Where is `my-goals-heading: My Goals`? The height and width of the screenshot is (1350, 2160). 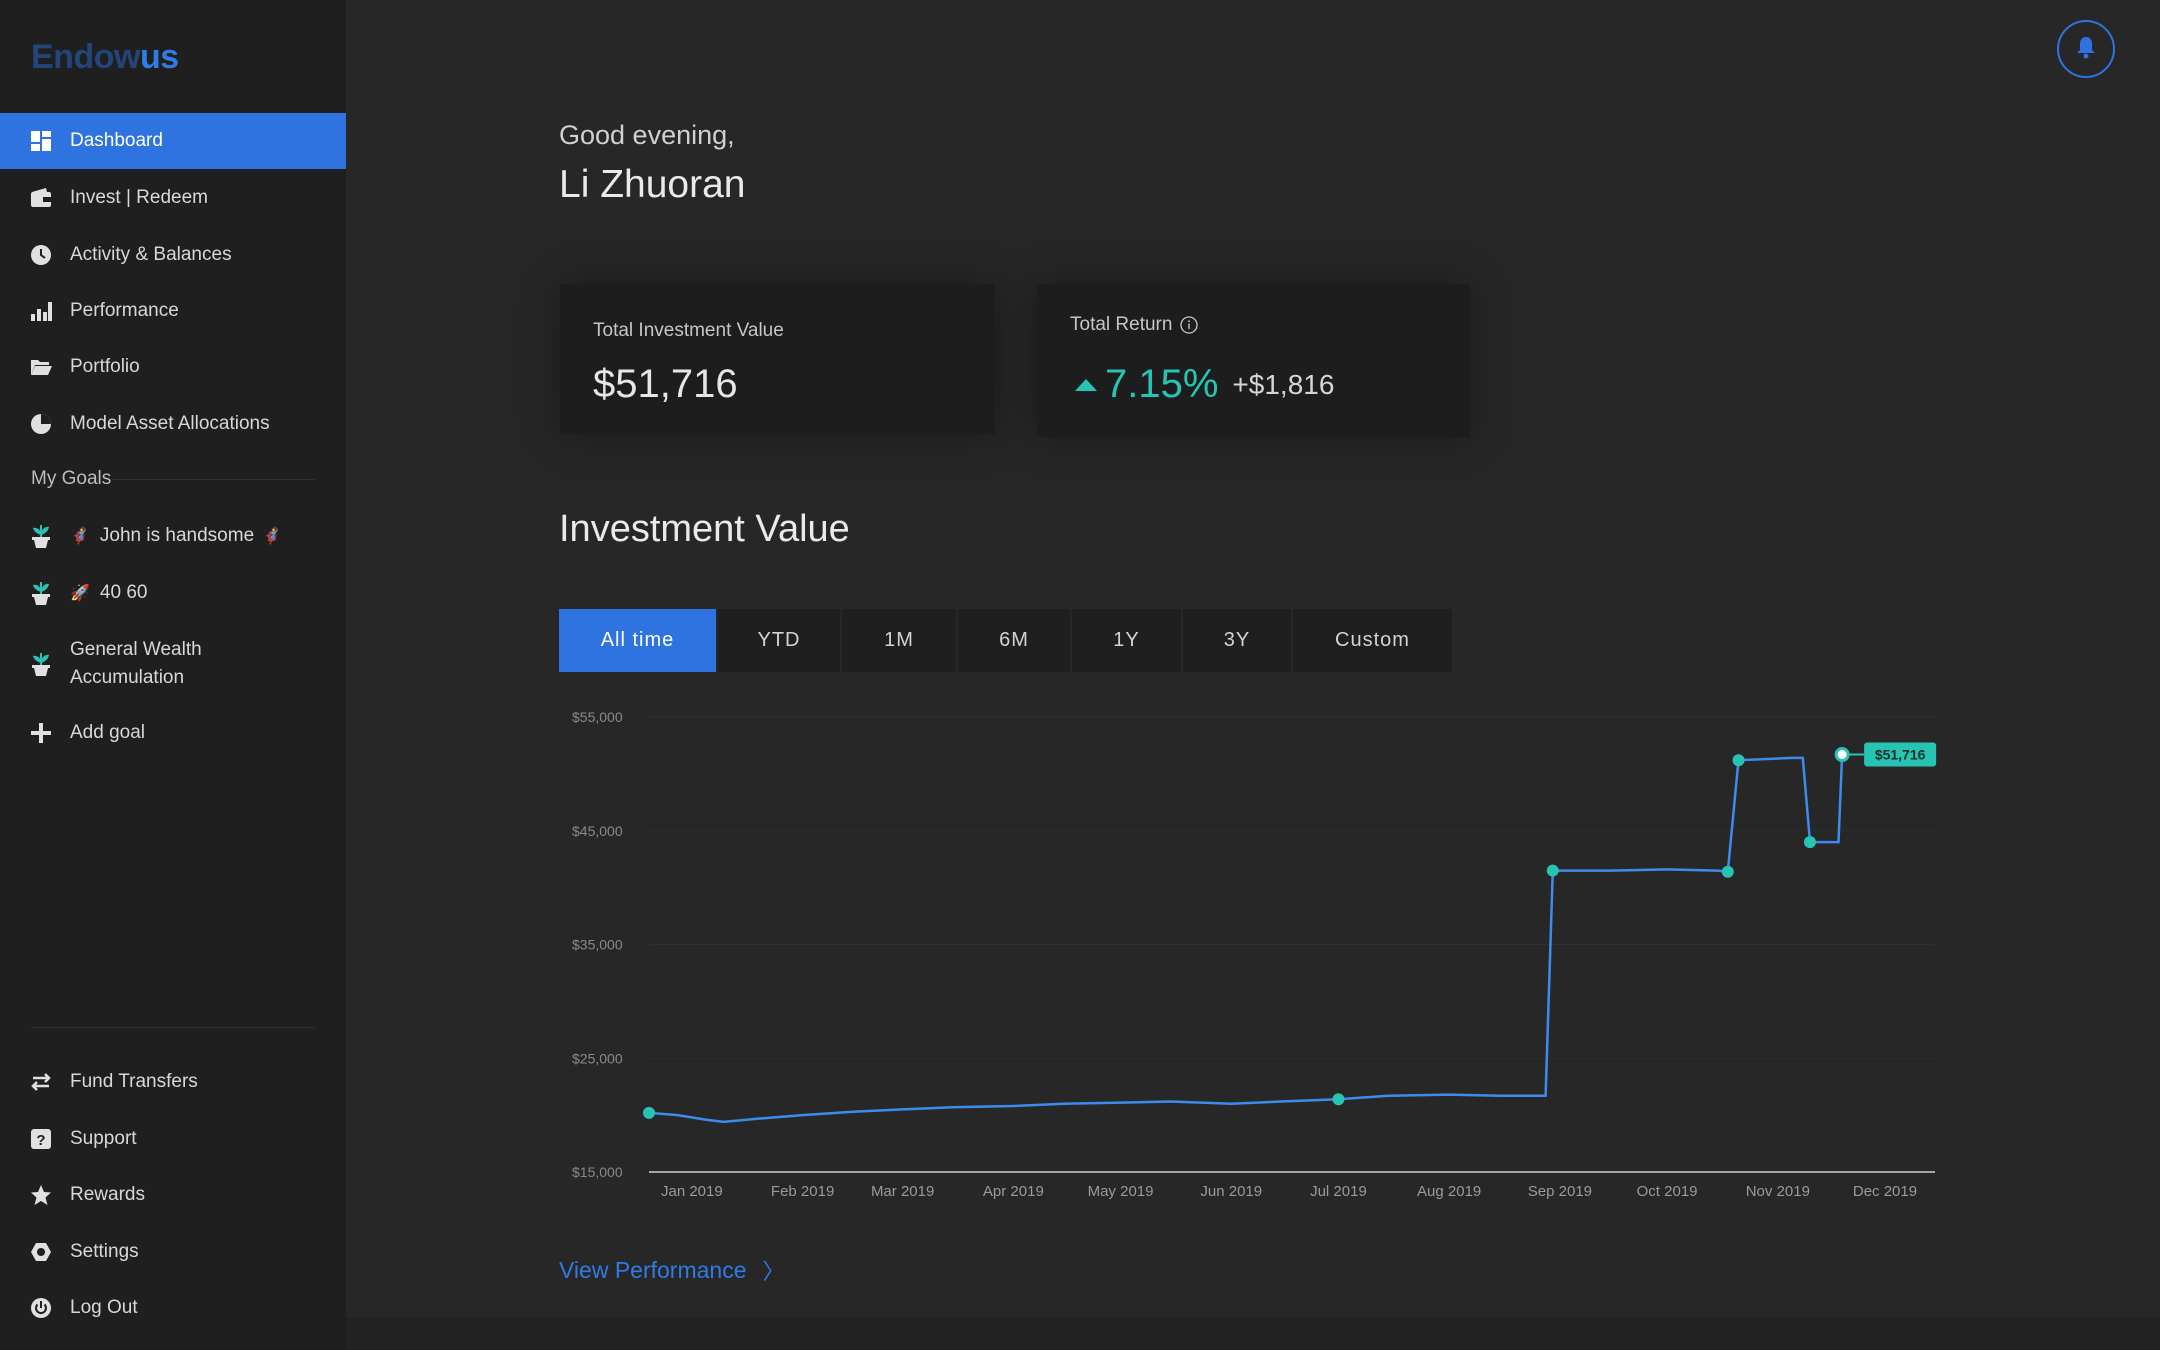 my-goals-heading: My Goals is located at coordinates (71, 478).